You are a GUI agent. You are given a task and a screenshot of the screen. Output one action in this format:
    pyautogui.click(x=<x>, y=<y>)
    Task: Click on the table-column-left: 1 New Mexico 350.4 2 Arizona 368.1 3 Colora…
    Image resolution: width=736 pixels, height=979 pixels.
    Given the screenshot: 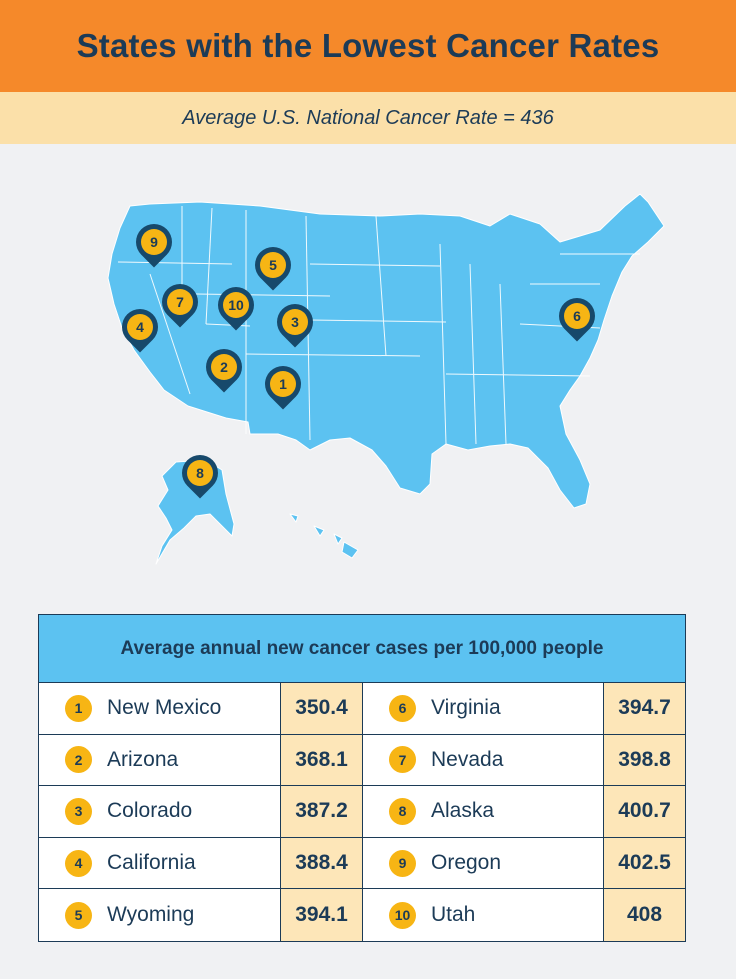 What is the action you would take?
    pyautogui.click(x=200, y=812)
    